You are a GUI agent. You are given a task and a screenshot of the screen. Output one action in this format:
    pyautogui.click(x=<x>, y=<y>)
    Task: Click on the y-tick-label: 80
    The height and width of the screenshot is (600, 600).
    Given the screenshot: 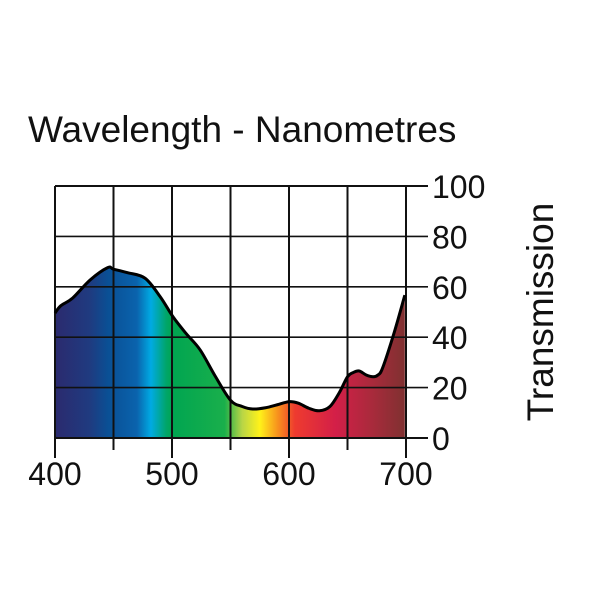 What is the action you would take?
    pyautogui.click(x=450, y=237)
    